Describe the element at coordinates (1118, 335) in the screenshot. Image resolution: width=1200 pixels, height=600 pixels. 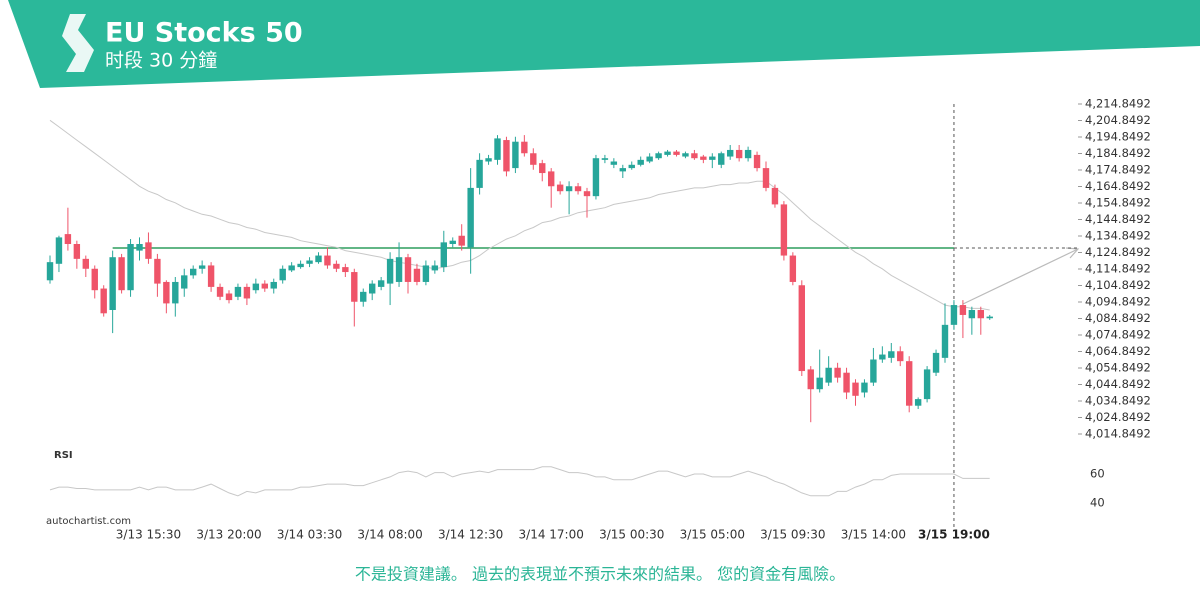
I see `y-tick-label: 4,074.8492` at that location.